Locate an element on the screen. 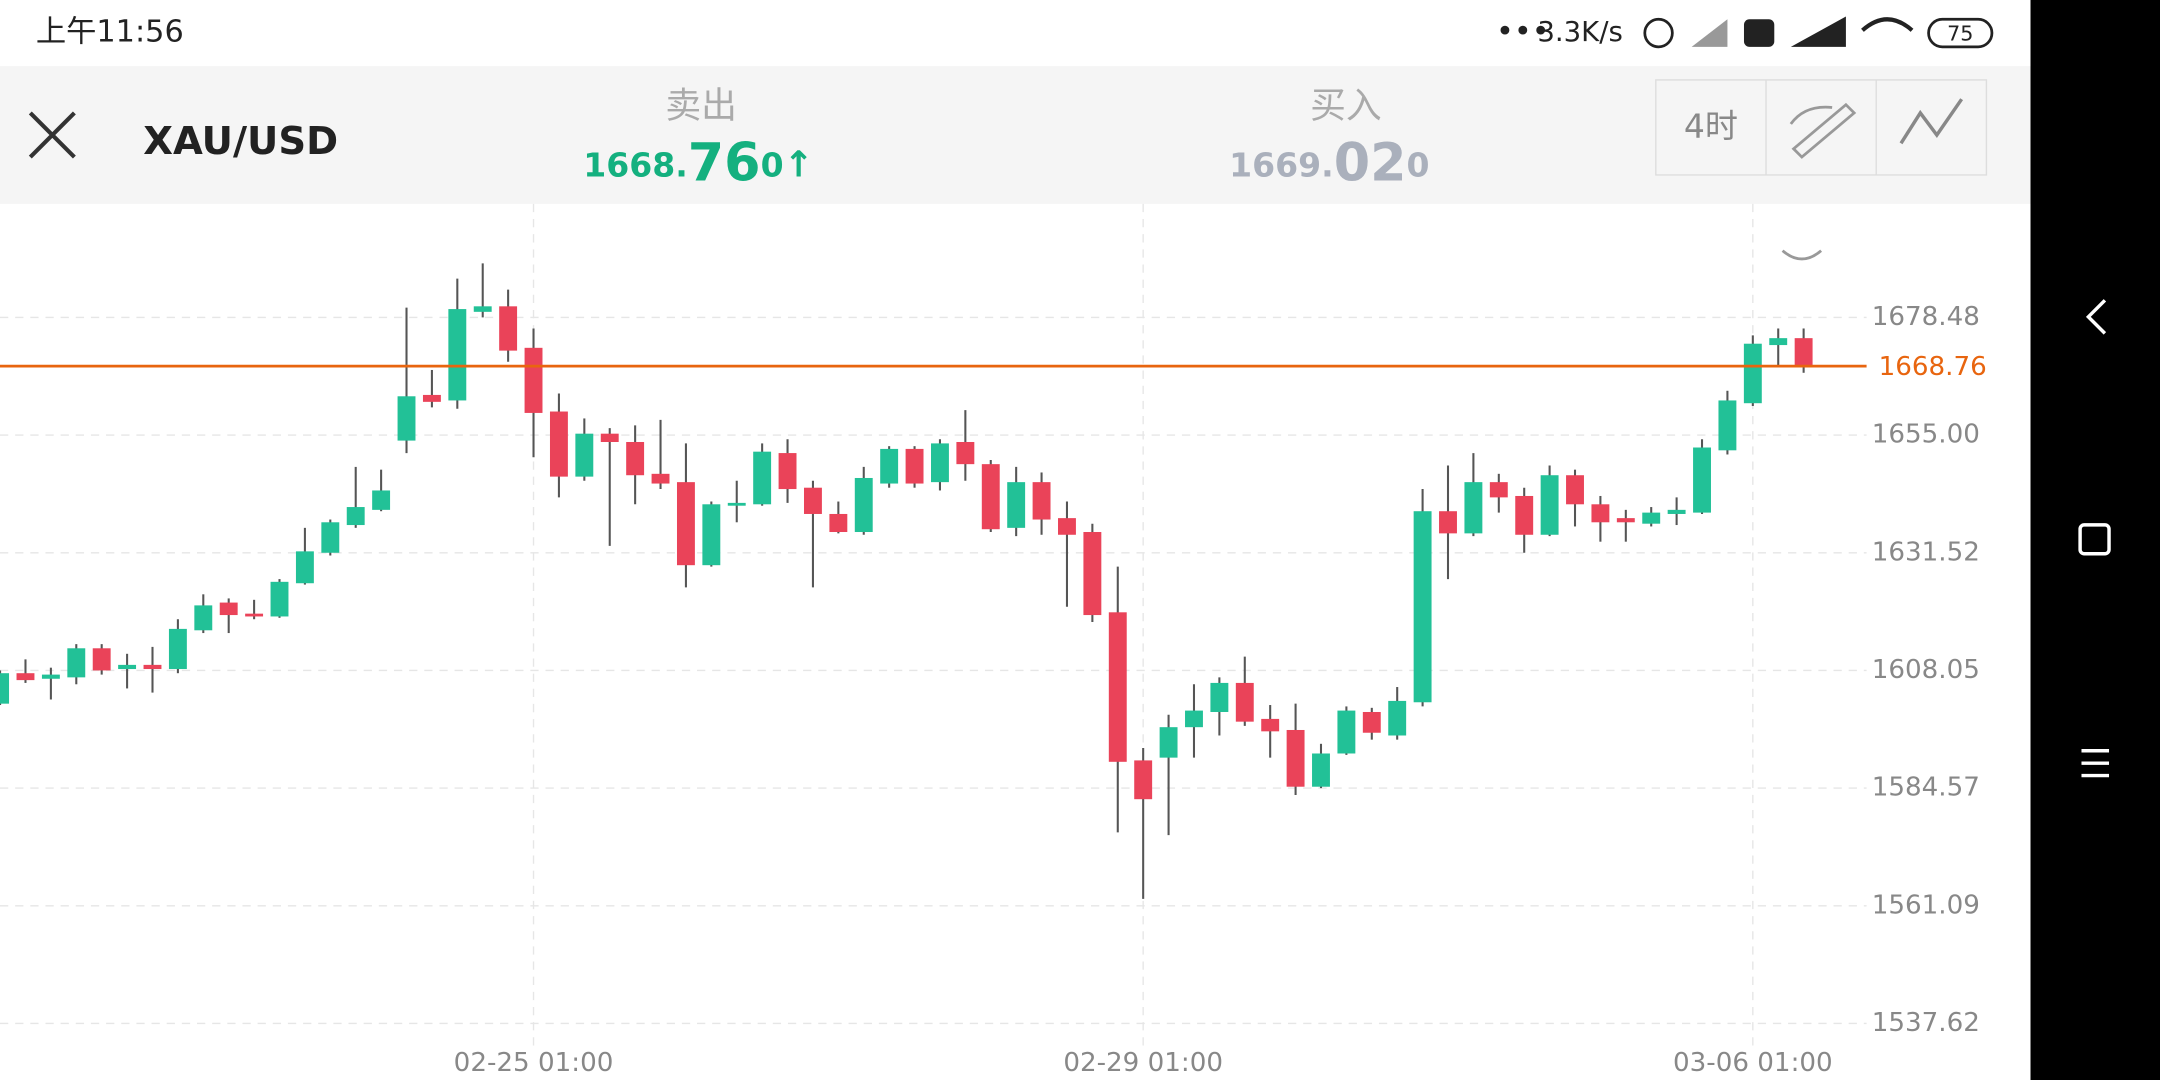 This screenshot has height=1080, width=2160. signal-icon is located at coordinates (1709, 33).